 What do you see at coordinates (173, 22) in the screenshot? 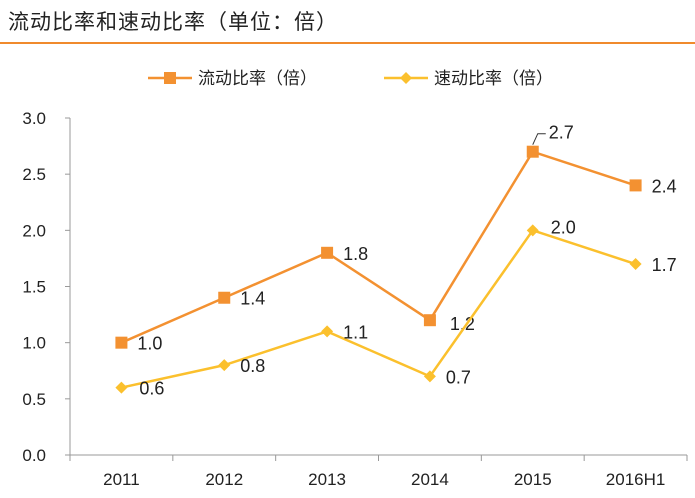
I see `chart-title: 流动比率和速动比率（单位：倍）` at bounding box center [173, 22].